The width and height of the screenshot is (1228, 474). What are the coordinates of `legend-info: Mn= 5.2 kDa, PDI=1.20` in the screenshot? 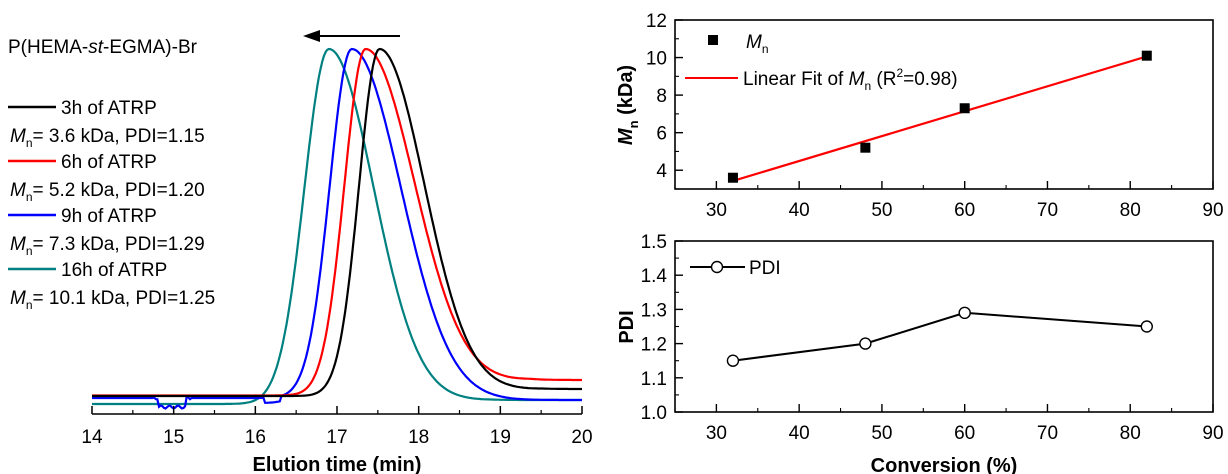 It's located at (107, 192).